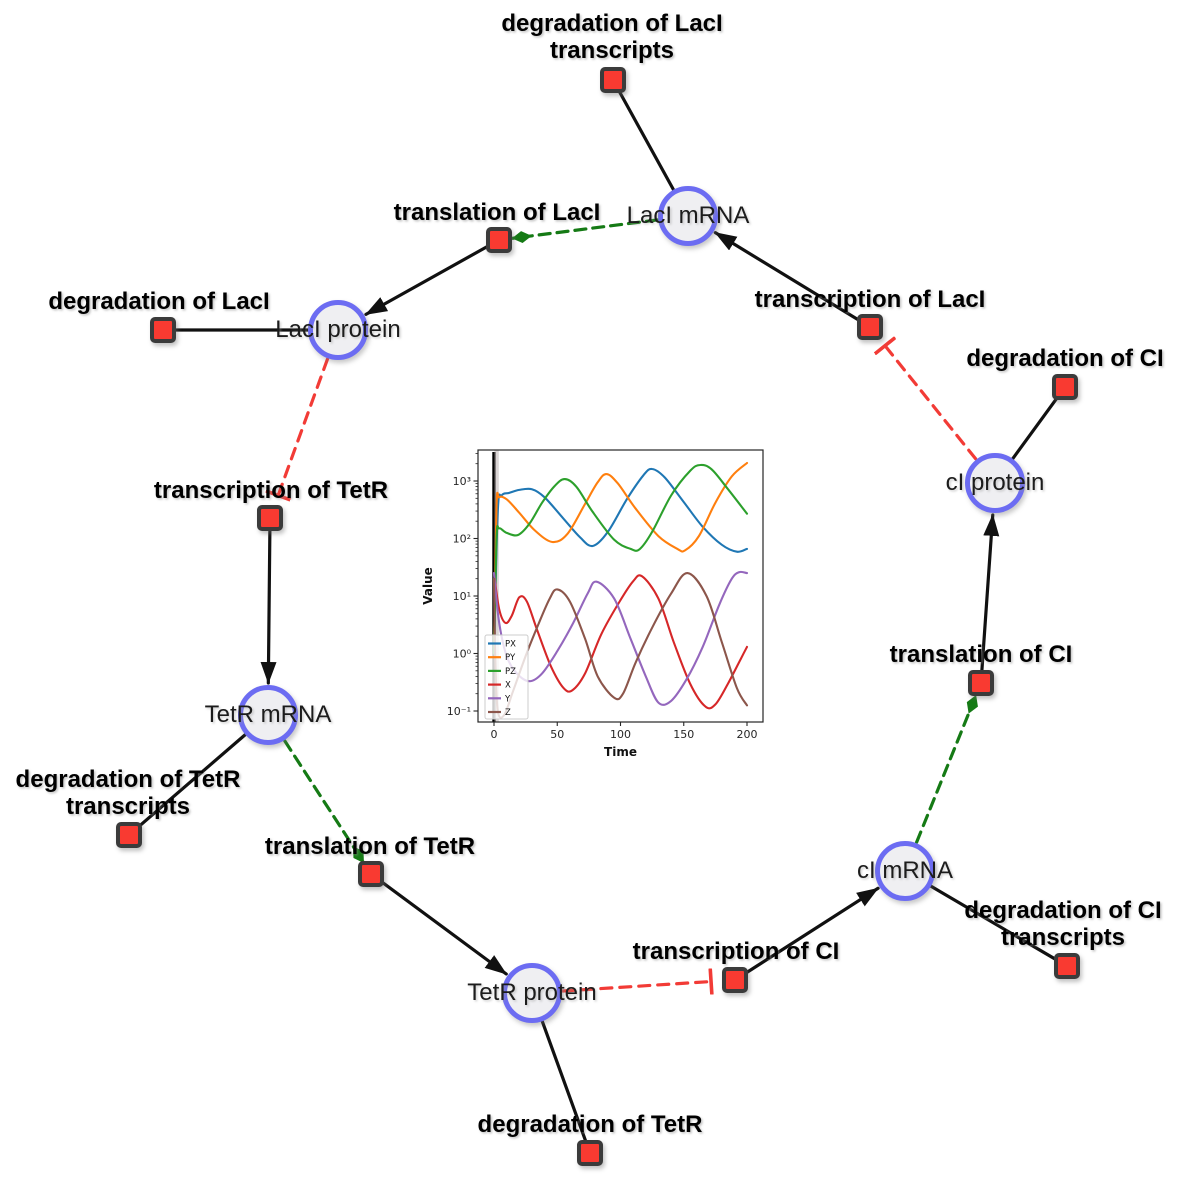  I want to click on edge-consumption-ci-protein-deg-ci, so click(1036, 427).